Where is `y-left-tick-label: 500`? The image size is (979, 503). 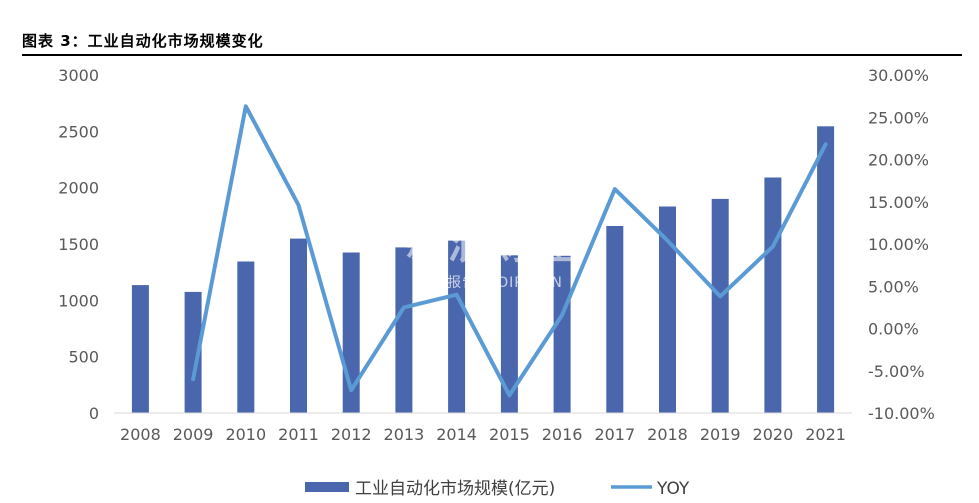
y-left-tick-label: 500 is located at coordinates (83, 357).